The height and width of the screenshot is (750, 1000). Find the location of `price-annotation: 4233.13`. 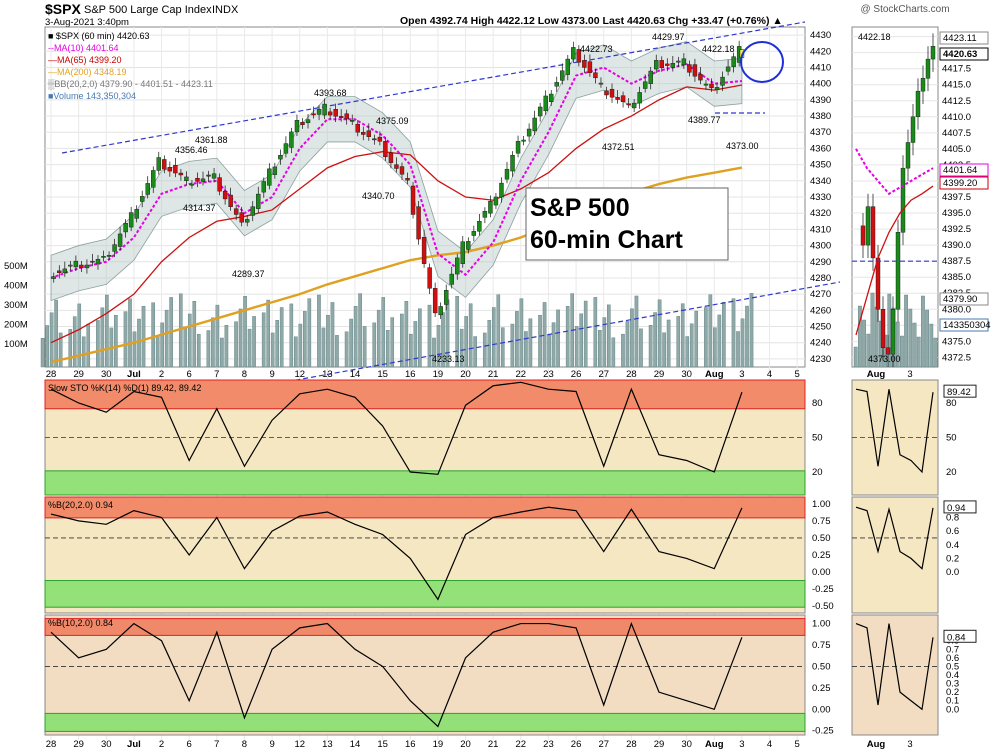

price-annotation: 4233.13 is located at coordinates (448, 359).